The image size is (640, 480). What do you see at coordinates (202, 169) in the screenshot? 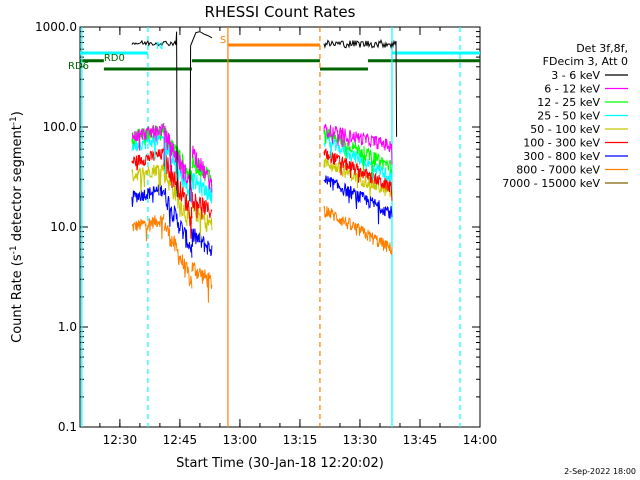
I see `trace-6-12--c` at bounding box center [202, 169].